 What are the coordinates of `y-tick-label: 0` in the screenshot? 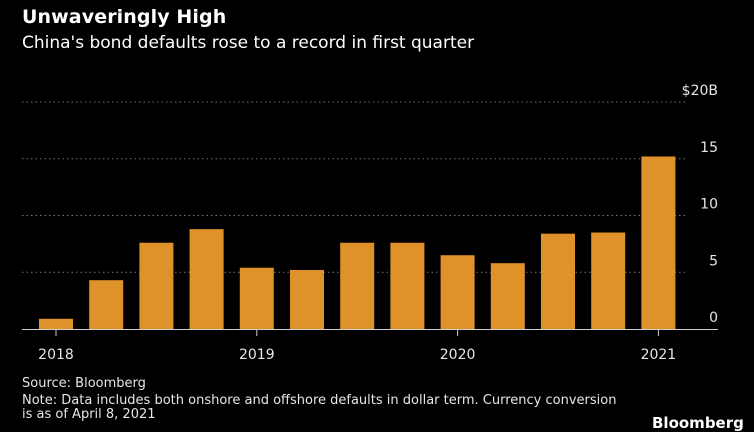 It's located at (713, 318).